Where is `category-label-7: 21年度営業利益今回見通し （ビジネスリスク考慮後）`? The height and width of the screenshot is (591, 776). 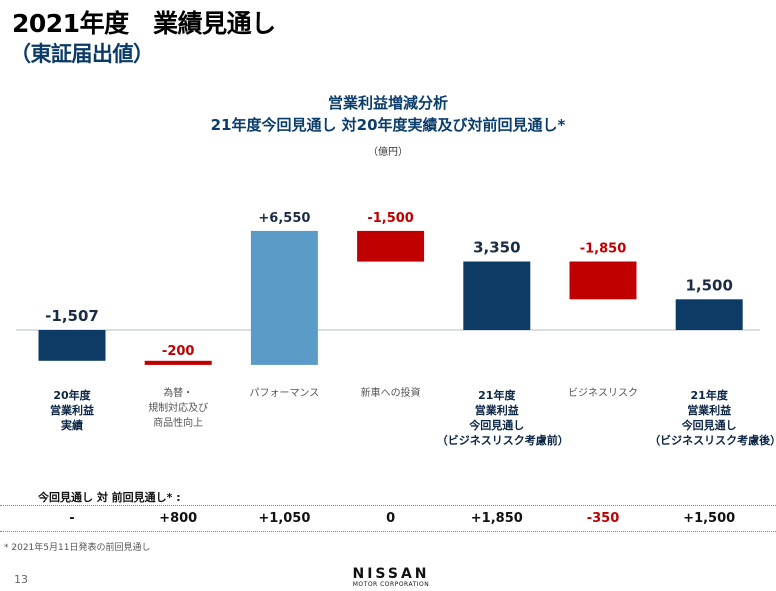 category-label-7: 21年度営業利益今回見通し （ビジネスリスク考慮後） is located at coordinates (712, 418).